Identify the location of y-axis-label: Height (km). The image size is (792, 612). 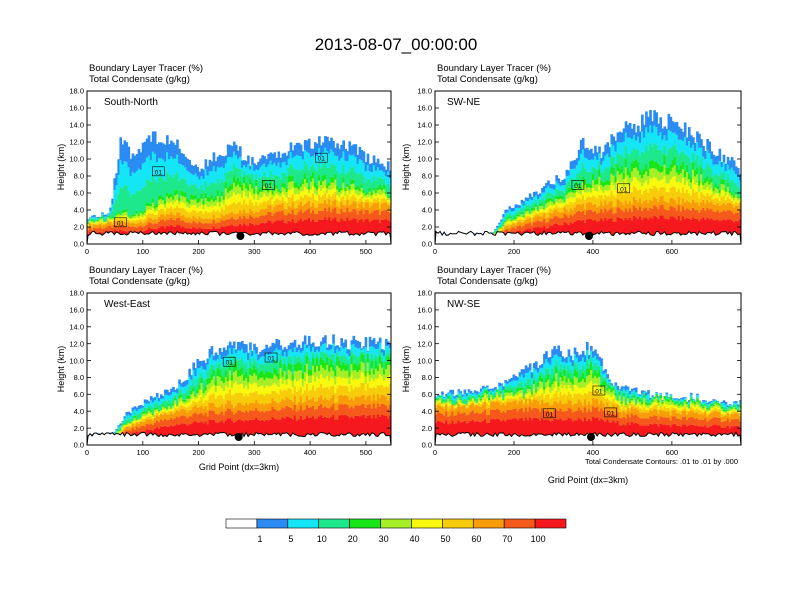
(61, 369).